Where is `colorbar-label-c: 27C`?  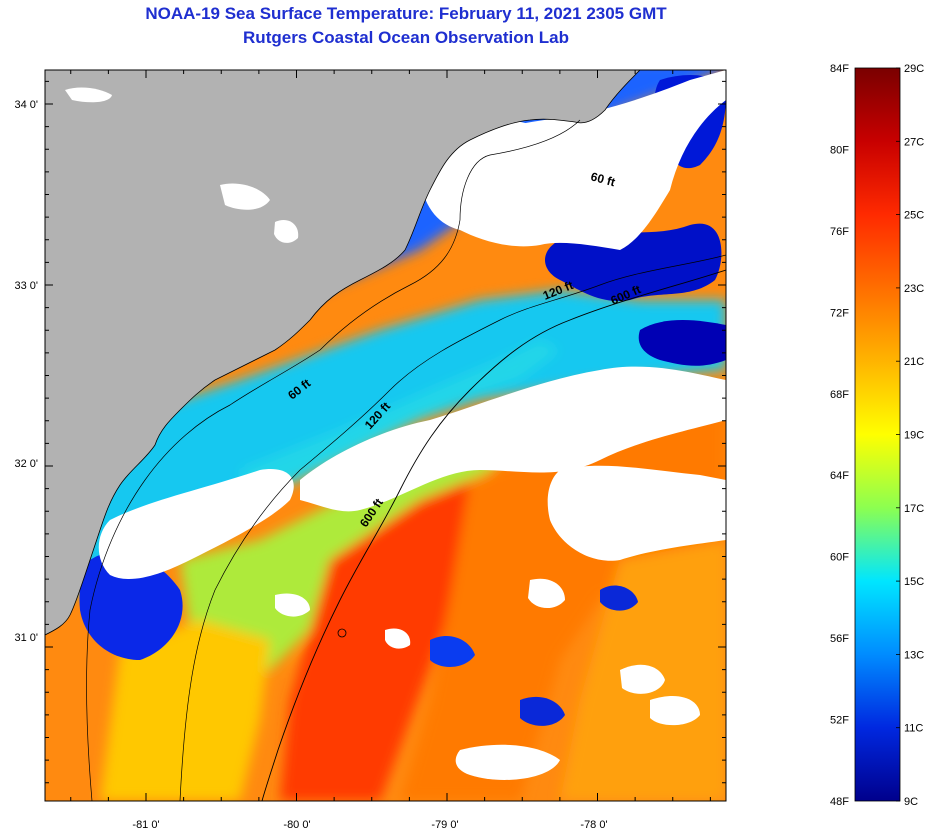 colorbar-label-c: 27C is located at coordinates (914, 142).